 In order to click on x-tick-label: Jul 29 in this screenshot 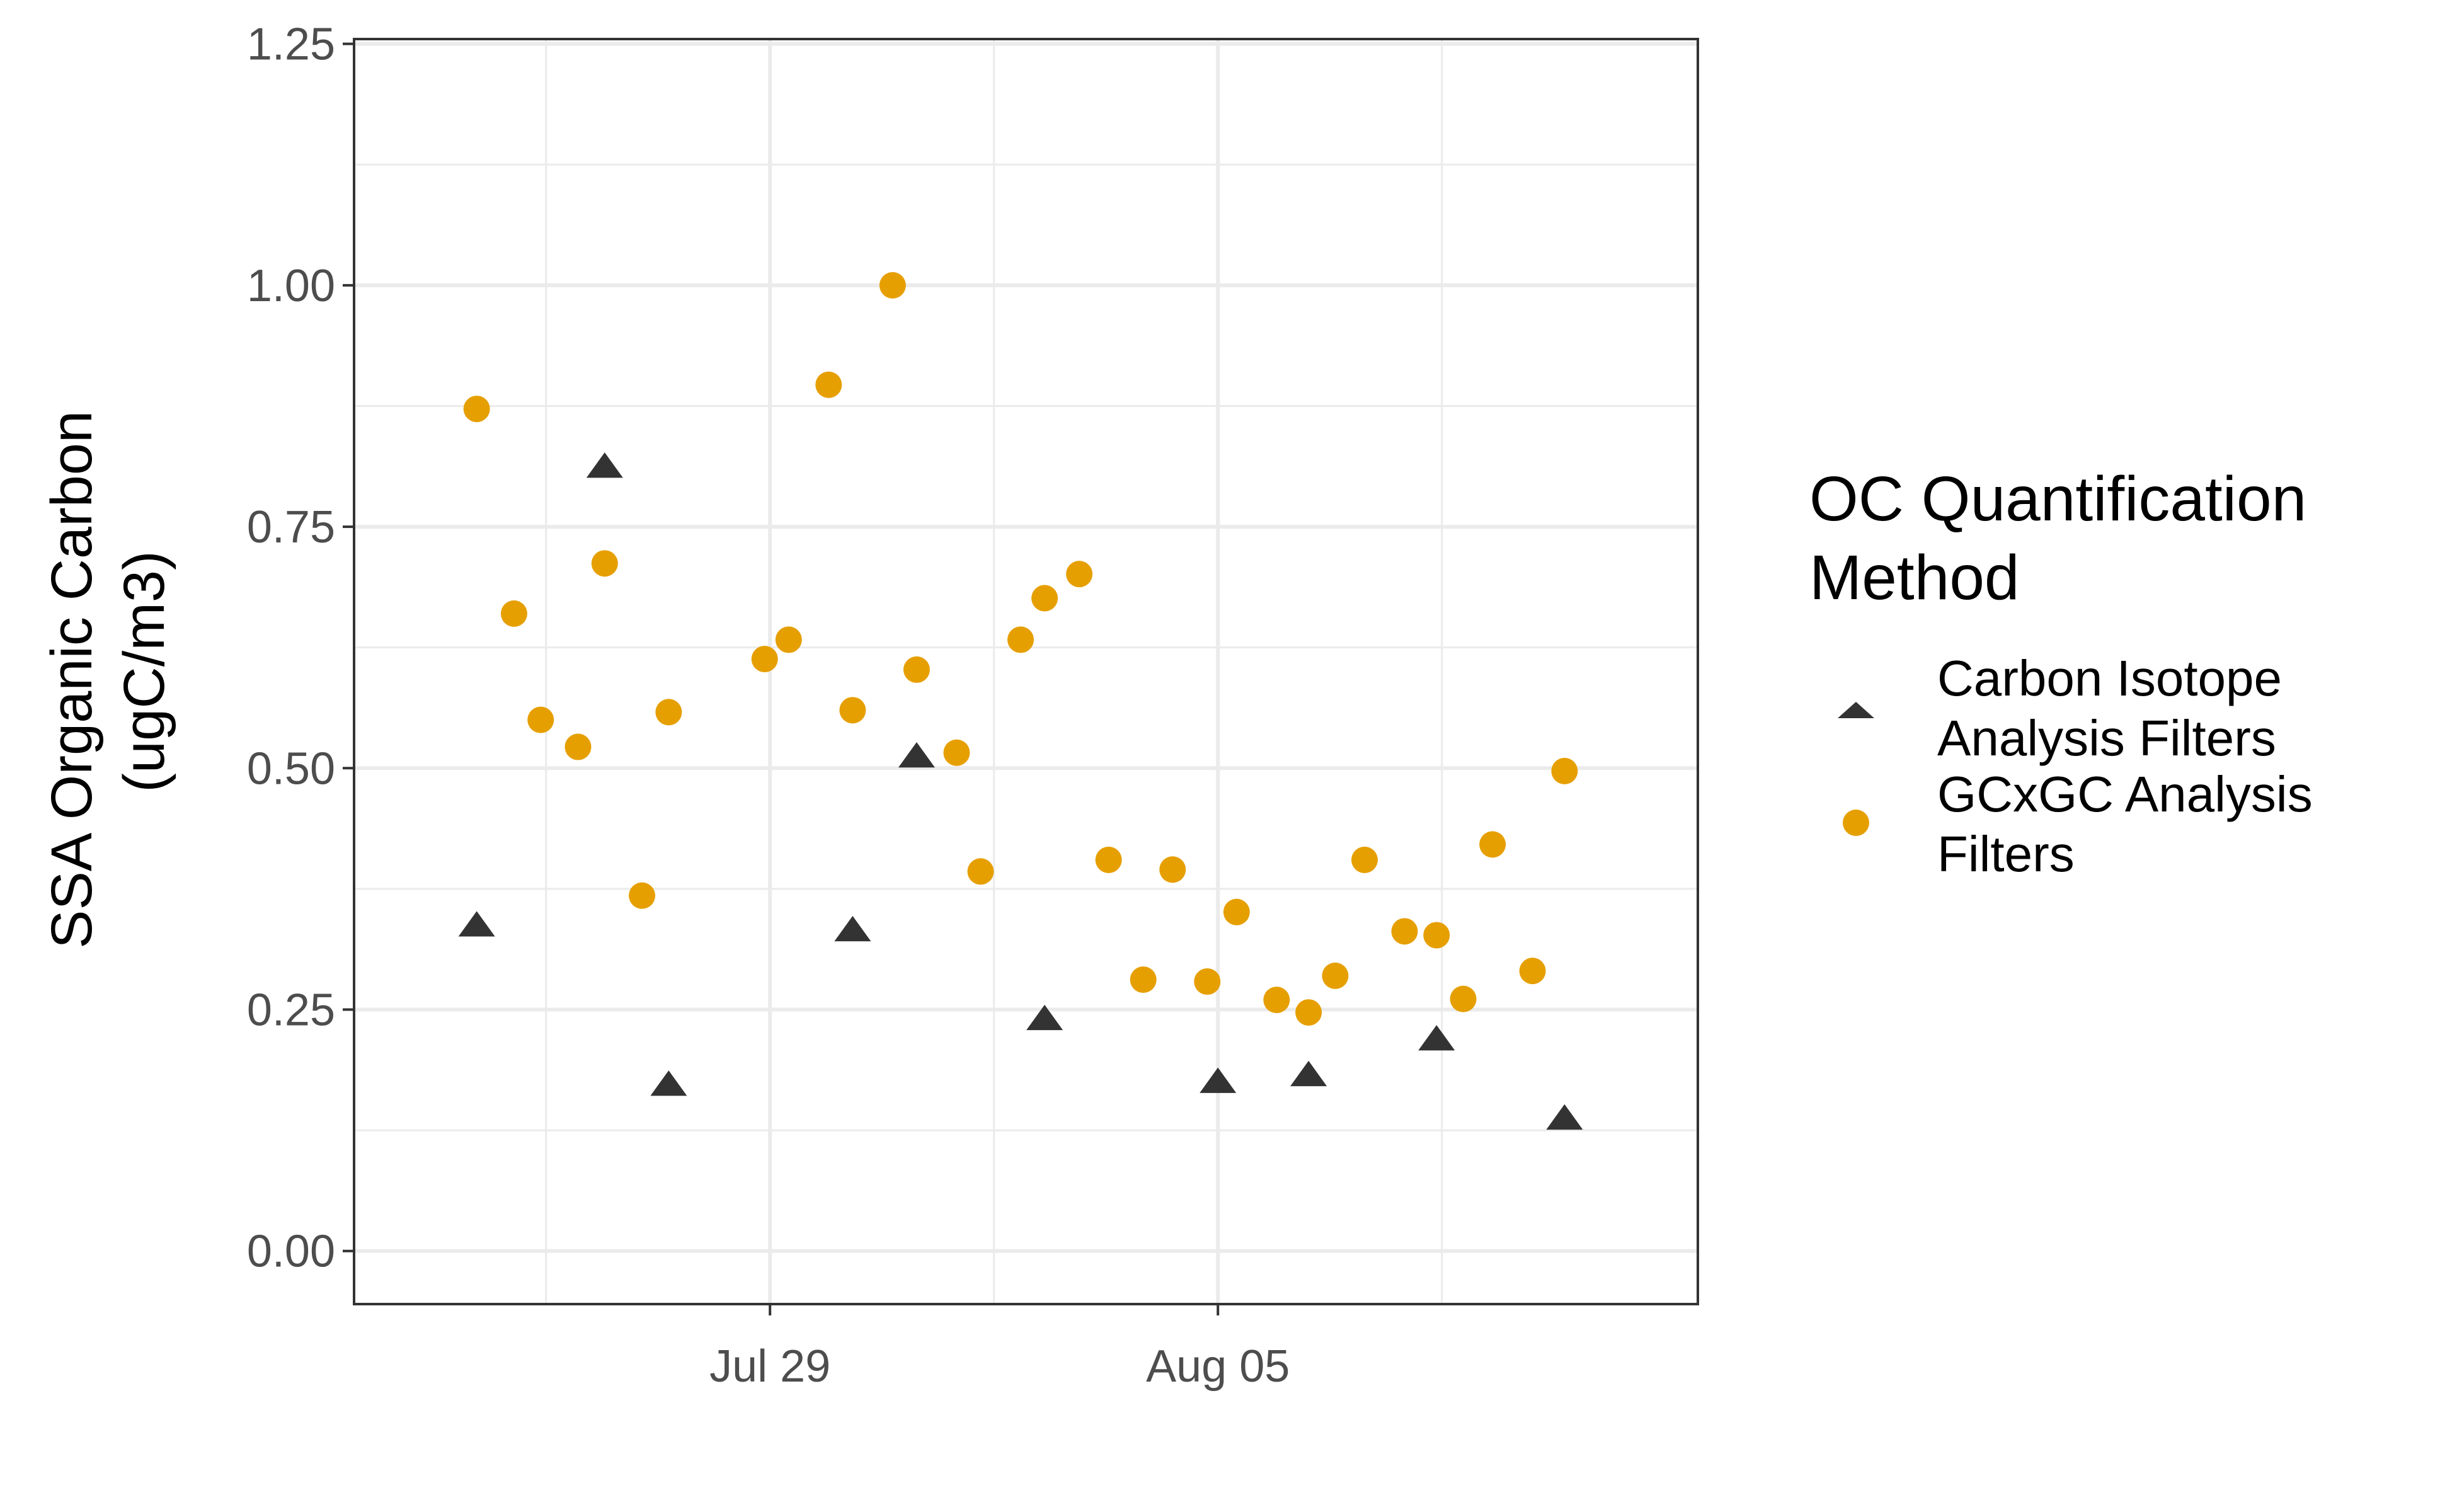, I will do `click(769, 1366)`.